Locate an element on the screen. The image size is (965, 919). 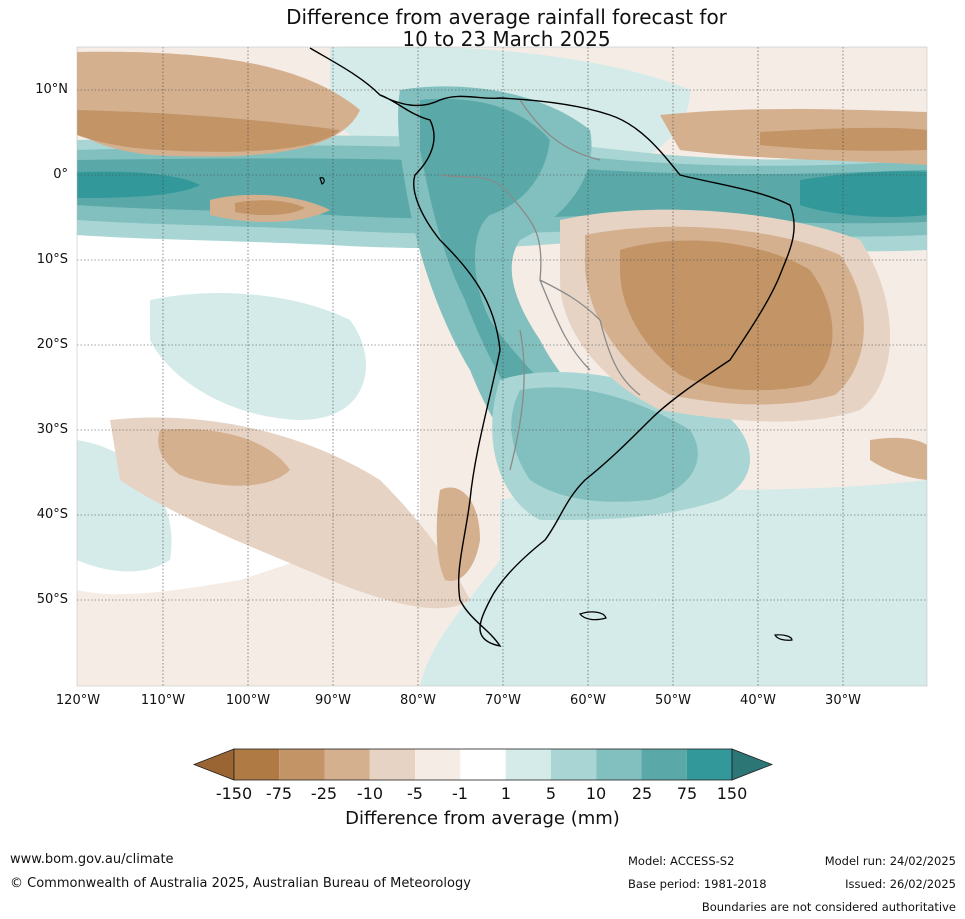
lon-label: 70°W is located at coordinates (503, 700).